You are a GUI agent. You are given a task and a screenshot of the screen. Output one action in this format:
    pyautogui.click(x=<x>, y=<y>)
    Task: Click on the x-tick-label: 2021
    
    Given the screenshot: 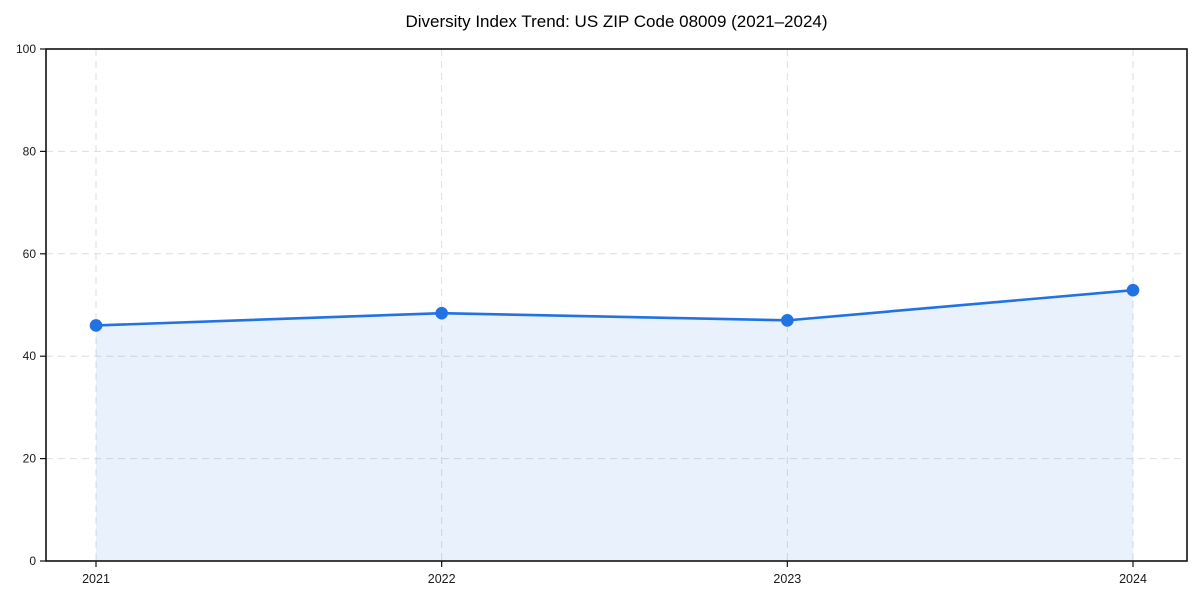 What is the action you would take?
    pyautogui.click(x=96, y=579)
    